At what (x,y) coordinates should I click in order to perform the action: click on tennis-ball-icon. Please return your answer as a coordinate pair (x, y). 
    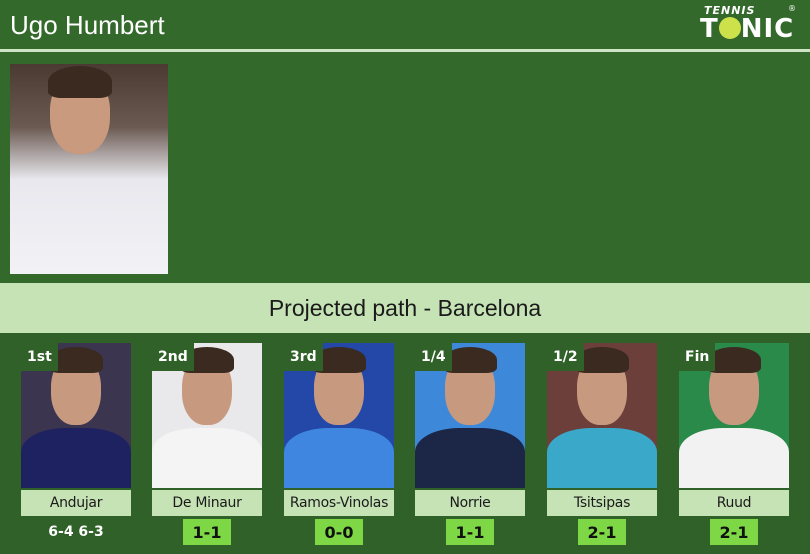
    Looking at the image, I should click on (729, 28).